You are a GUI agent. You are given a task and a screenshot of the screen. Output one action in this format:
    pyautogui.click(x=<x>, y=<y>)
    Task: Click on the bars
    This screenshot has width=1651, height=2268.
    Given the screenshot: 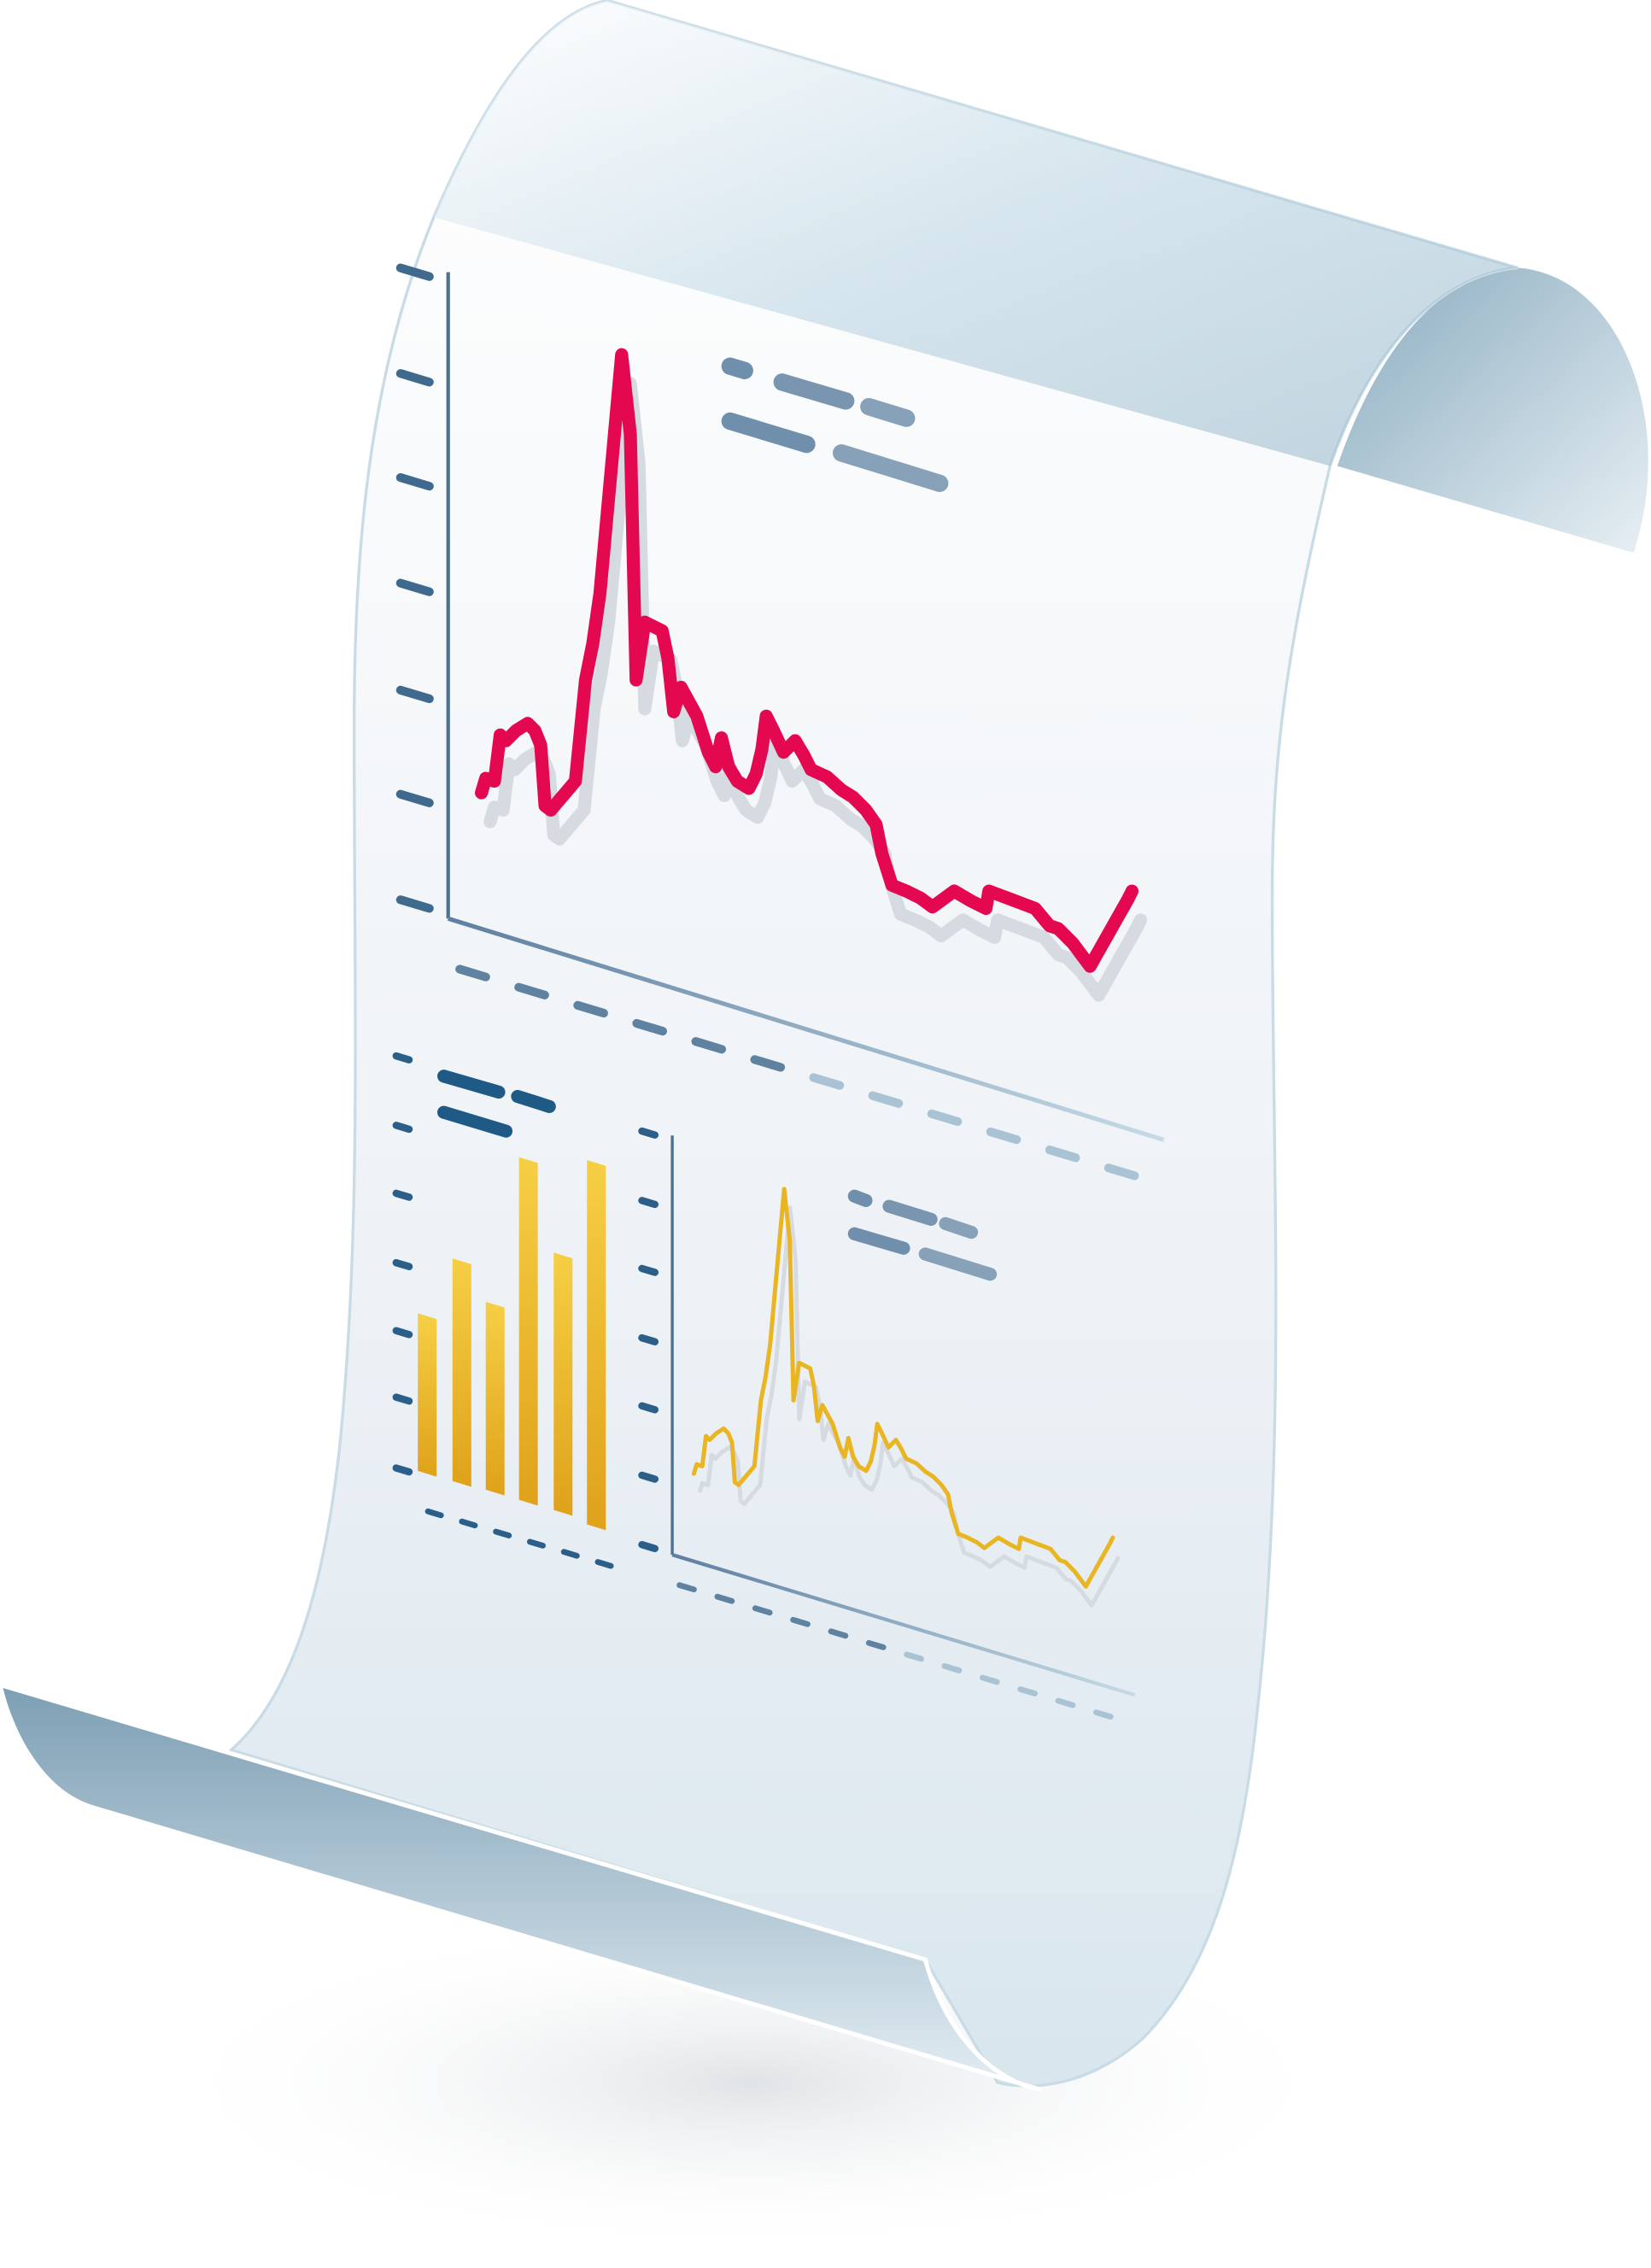 What is the action you would take?
    pyautogui.click(x=512, y=1344)
    